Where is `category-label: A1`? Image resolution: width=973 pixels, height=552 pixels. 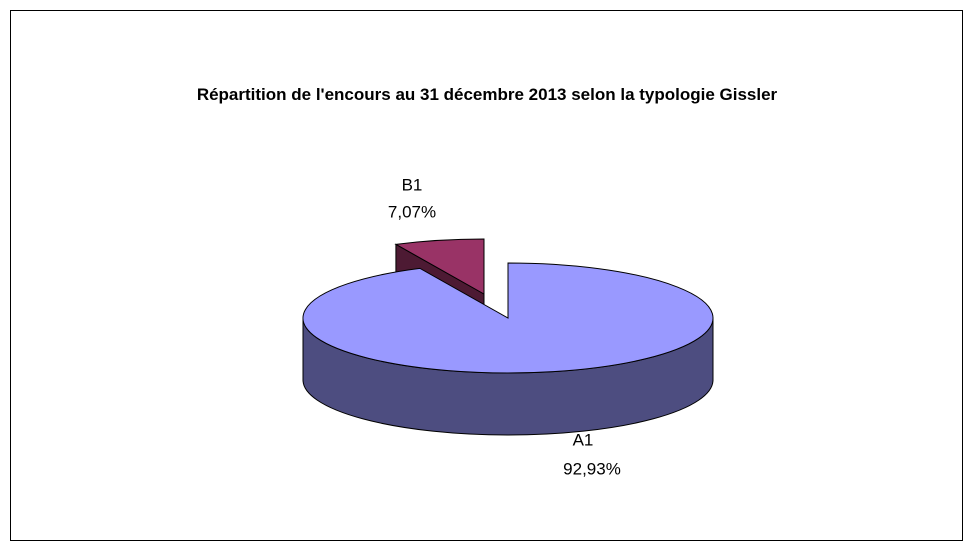
category-label: A1 is located at coordinates (583, 439).